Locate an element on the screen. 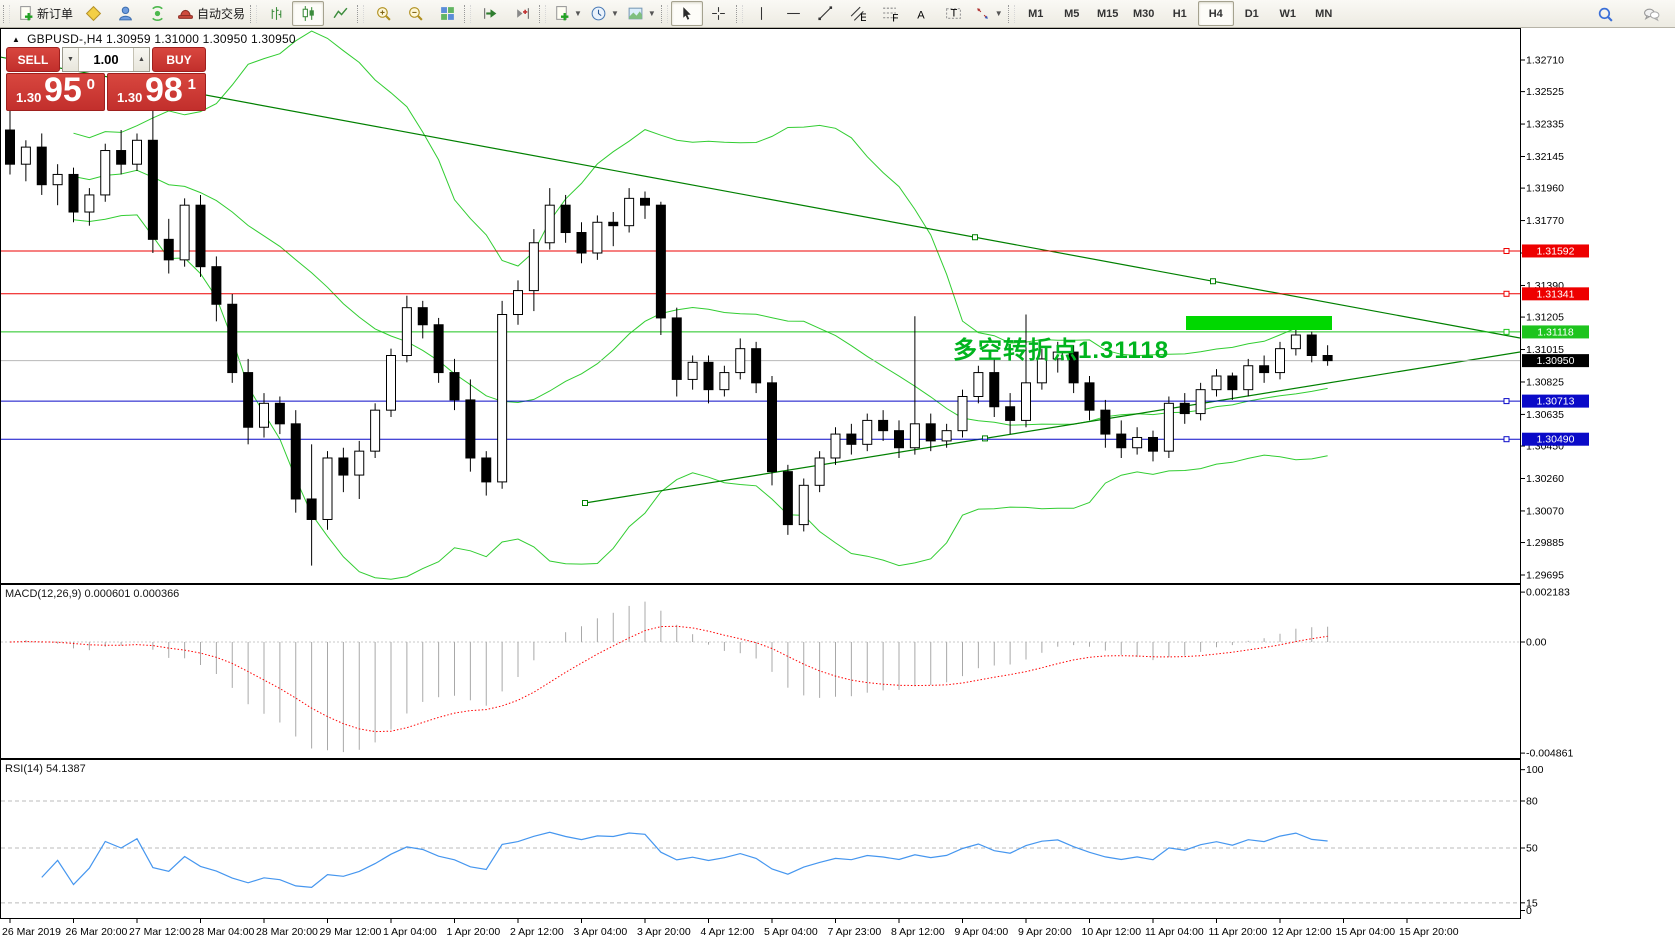 The image size is (1675, 947). chat-button is located at coordinates (1651, 14).